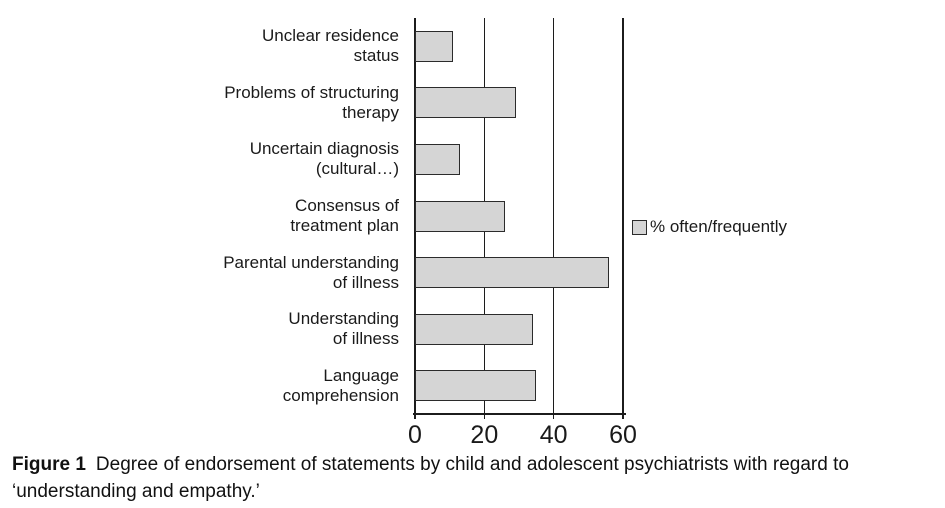 The width and height of the screenshot is (945, 508). What do you see at coordinates (311, 102) in the screenshot?
I see `category-label: Problems of structuring therapy` at bounding box center [311, 102].